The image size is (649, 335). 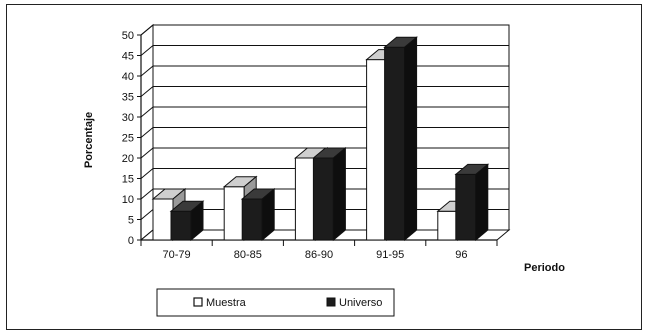 What do you see at coordinates (128, 36) in the screenshot?
I see `y-tick-label: 50` at bounding box center [128, 36].